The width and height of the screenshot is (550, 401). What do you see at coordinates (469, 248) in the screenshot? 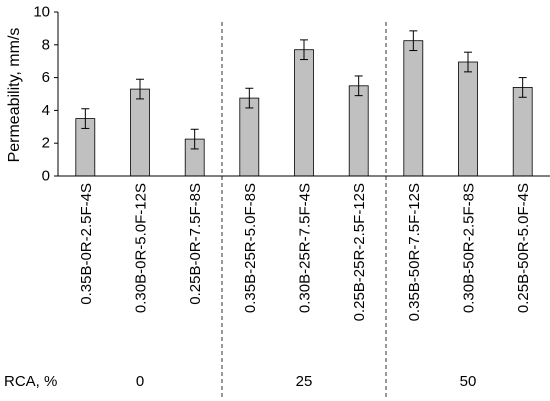
I see `category-label: 0.30B-50R-2.5F-8S` at bounding box center [469, 248].